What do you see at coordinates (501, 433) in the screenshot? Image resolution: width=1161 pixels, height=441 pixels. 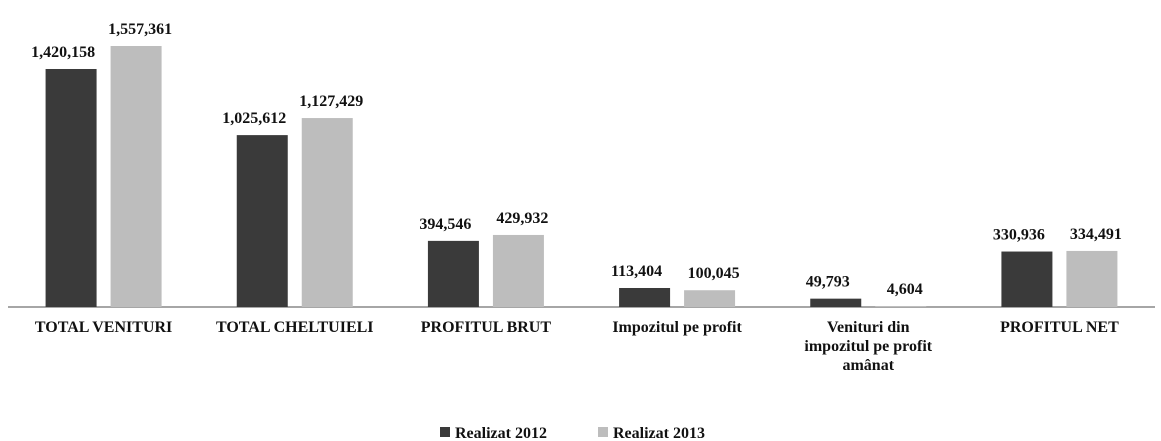 I see `legend-label: Realizat 2012` at bounding box center [501, 433].